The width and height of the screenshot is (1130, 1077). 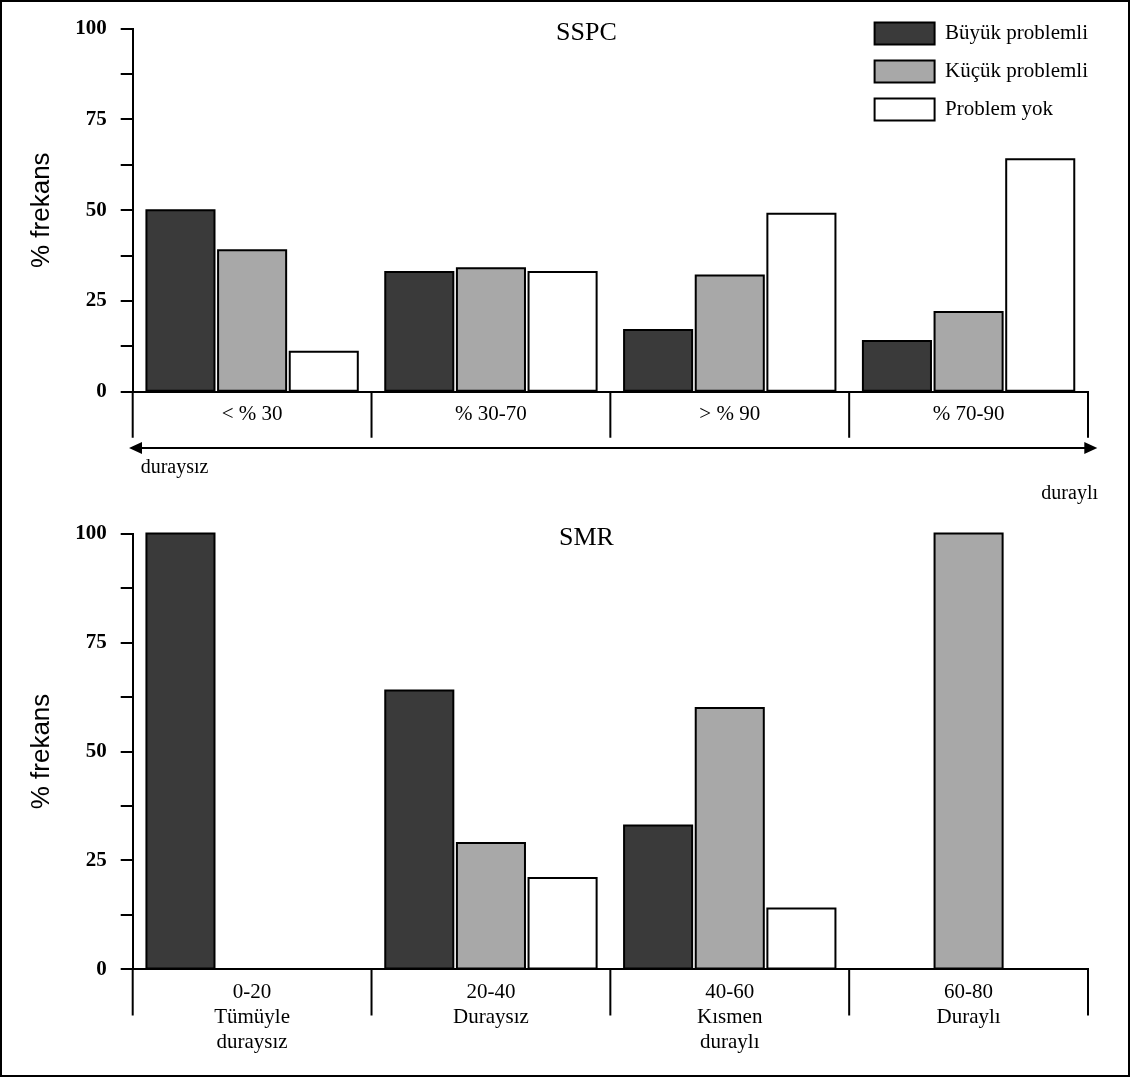 What do you see at coordinates (586, 32) in the screenshot?
I see `chart-title: SSPC` at bounding box center [586, 32].